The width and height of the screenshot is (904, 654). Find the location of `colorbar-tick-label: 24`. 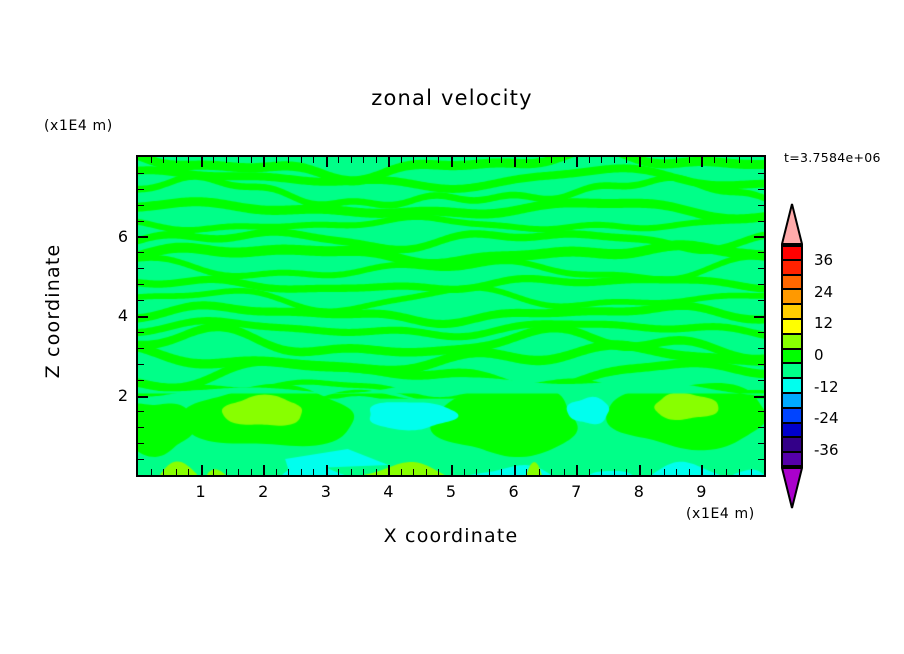

colorbar-tick-label: 24 is located at coordinates (824, 291).